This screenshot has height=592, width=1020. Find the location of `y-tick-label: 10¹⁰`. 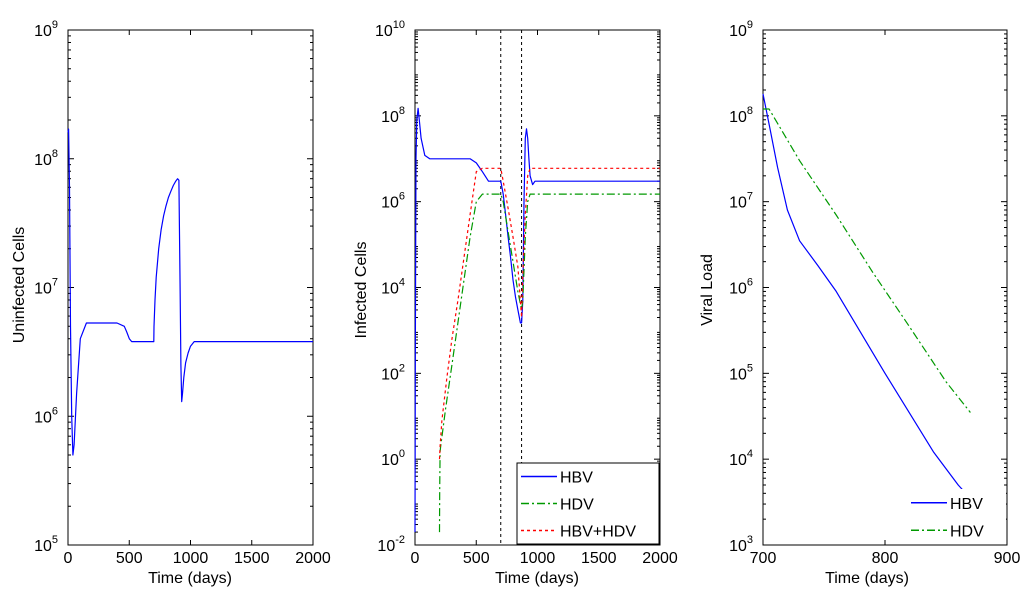

y-tick-label: 10¹⁰ is located at coordinates (390, 29).